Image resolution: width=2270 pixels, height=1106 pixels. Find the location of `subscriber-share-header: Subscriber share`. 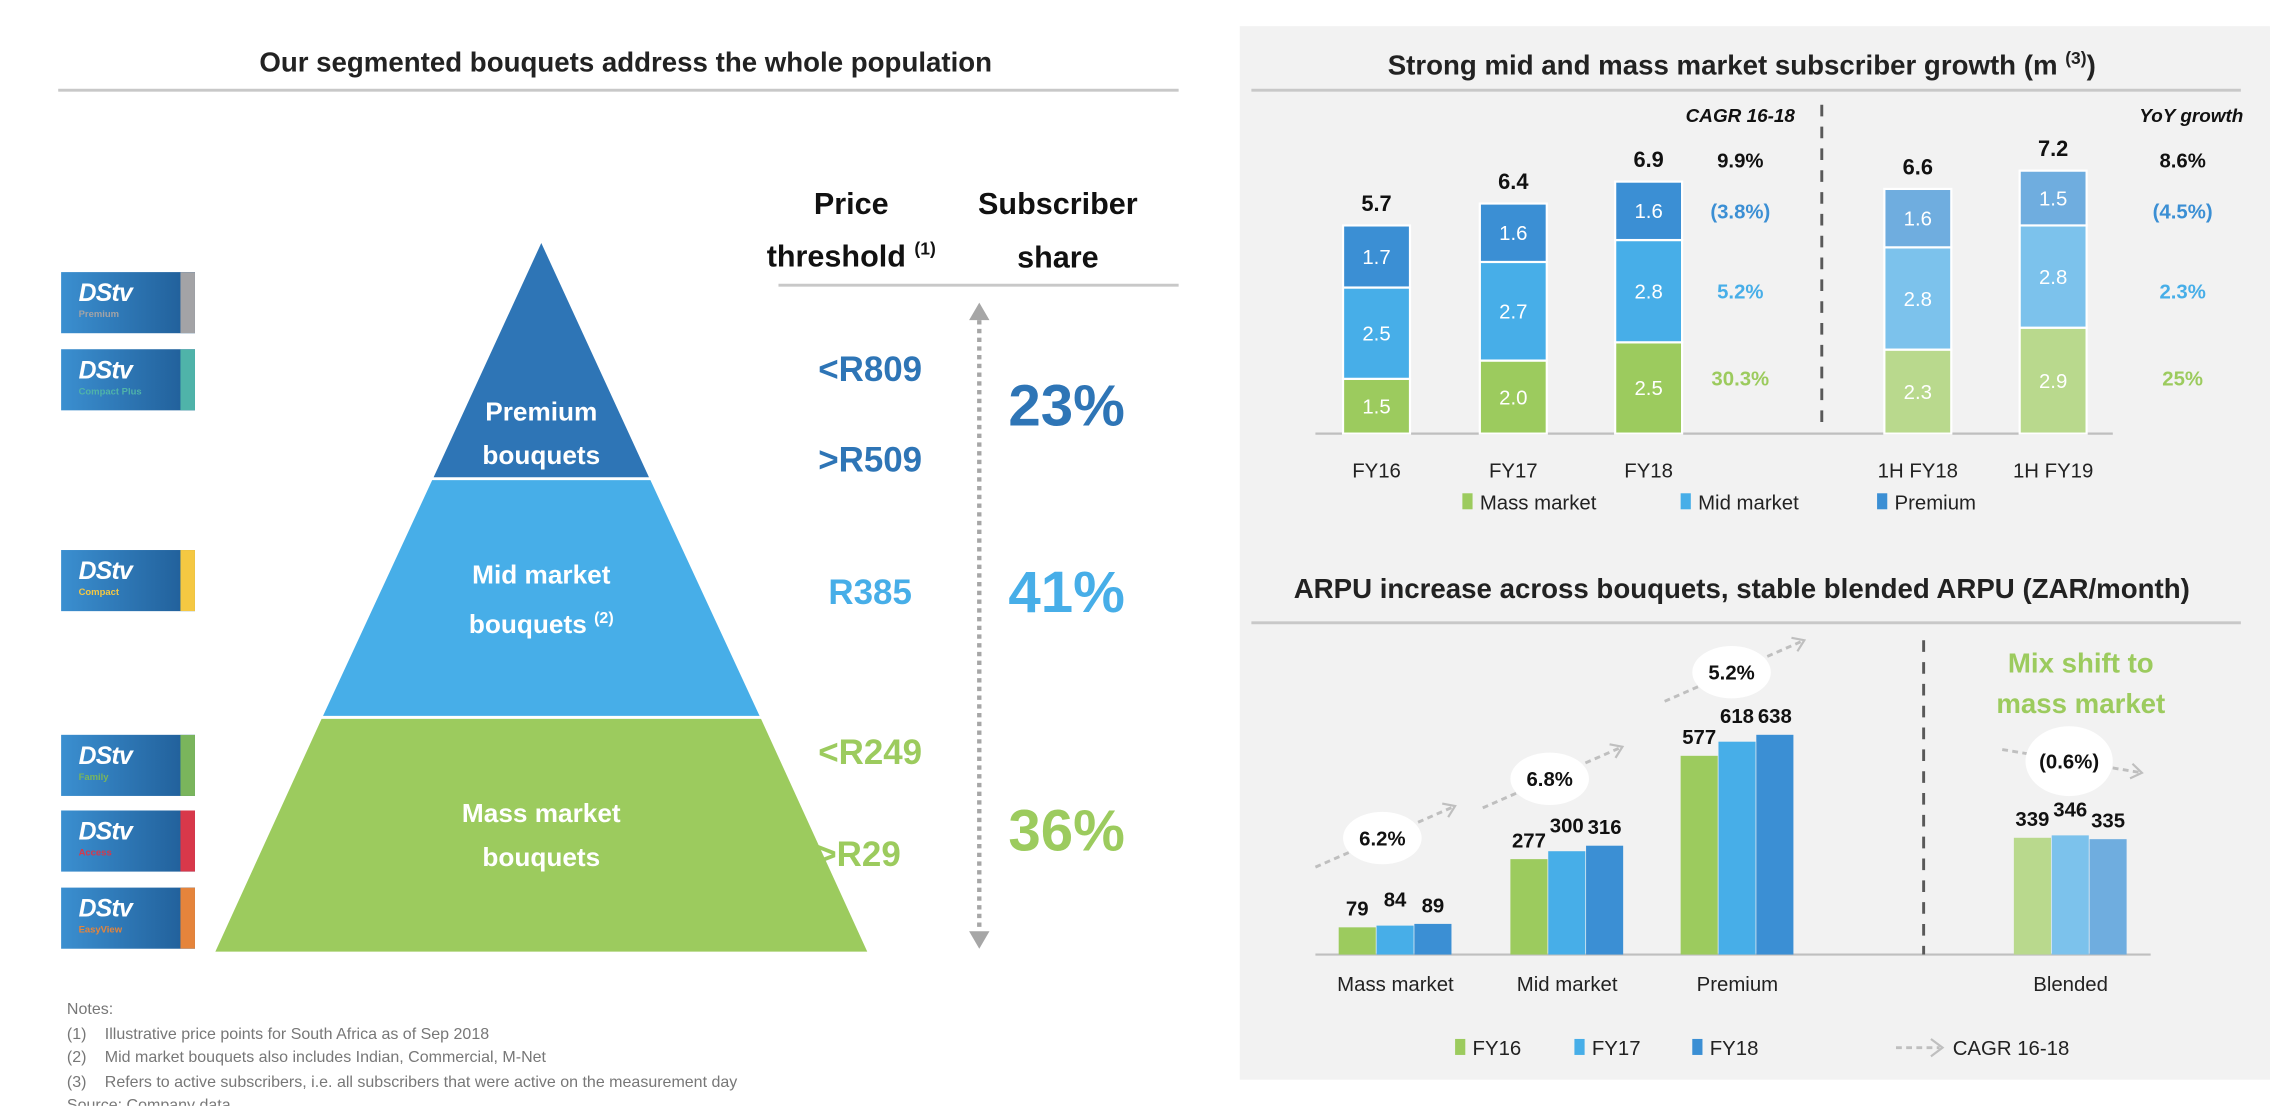

subscriber-share-header: Subscriber share is located at coordinates (1058, 231).